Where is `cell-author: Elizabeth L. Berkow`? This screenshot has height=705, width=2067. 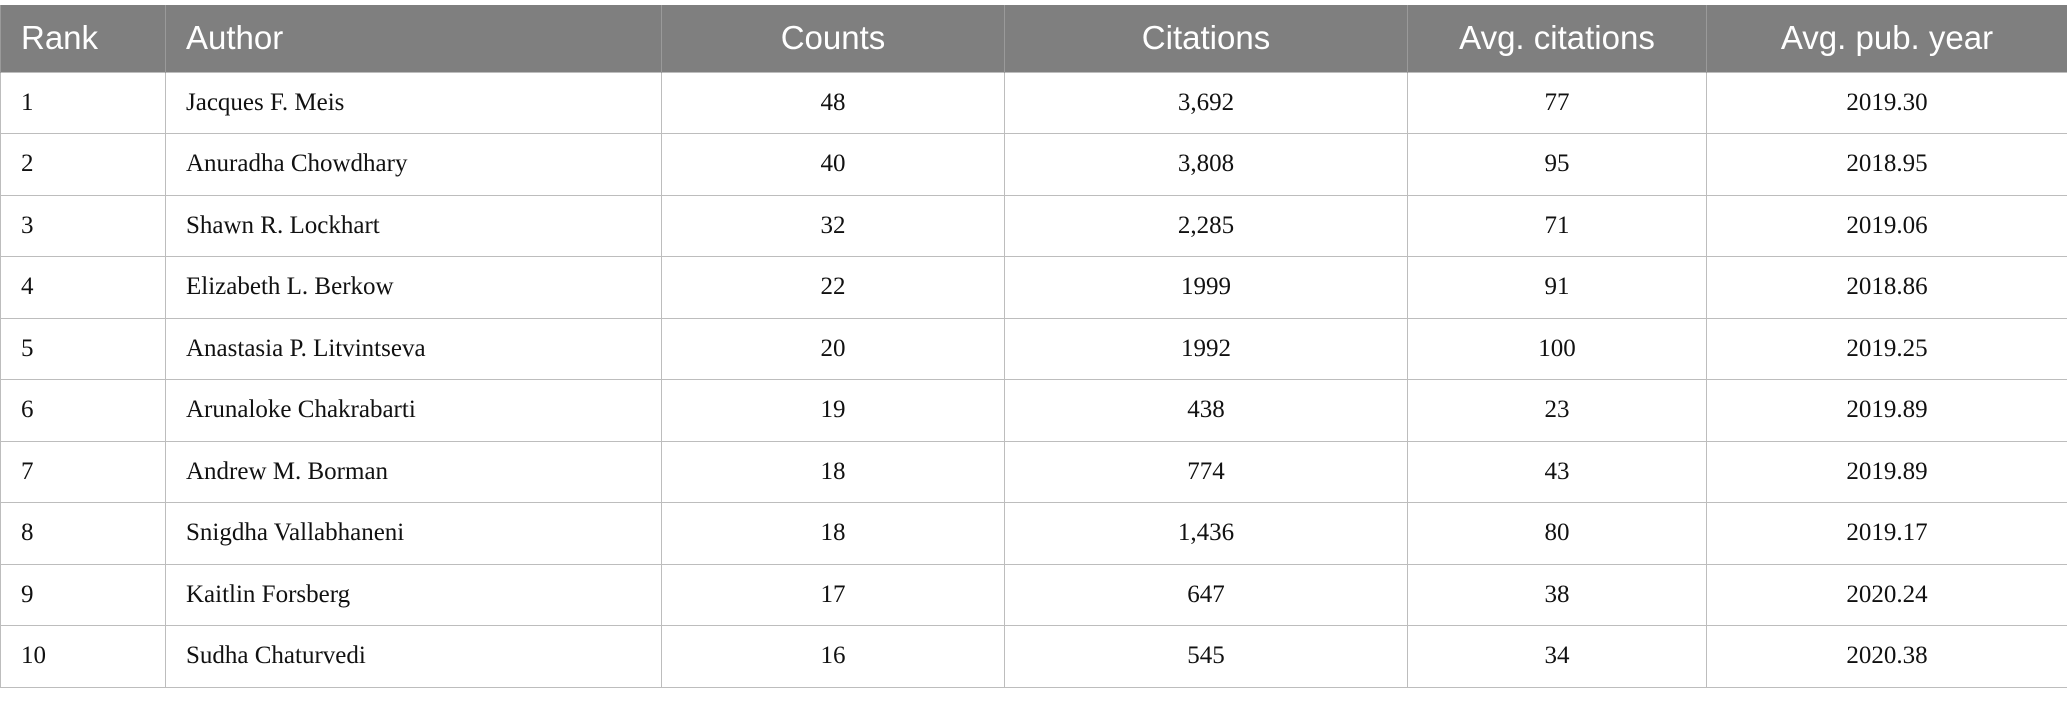 cell-author: Elizabeth L. Berkow is located at coordinates (413, 287).